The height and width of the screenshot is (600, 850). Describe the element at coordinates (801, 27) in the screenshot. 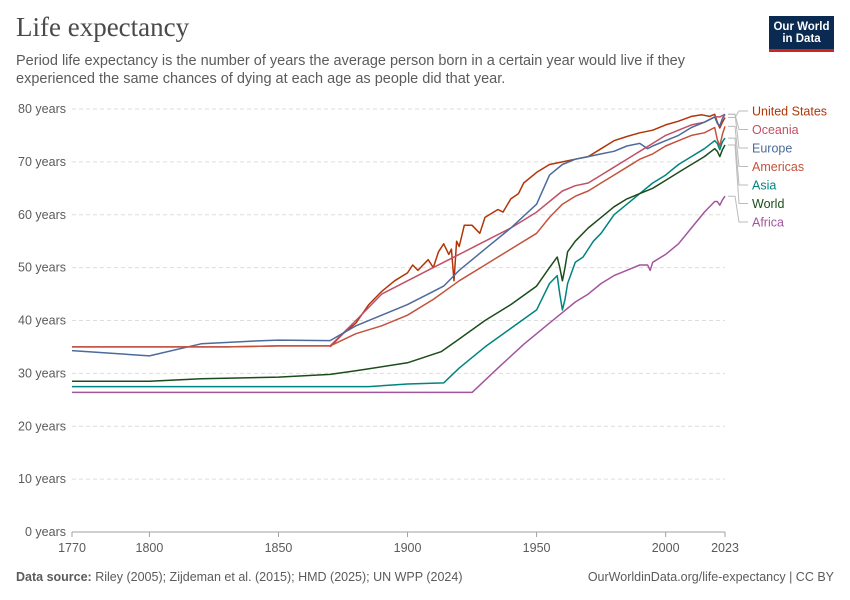

I see `logo-line-1: Our World` at that location.